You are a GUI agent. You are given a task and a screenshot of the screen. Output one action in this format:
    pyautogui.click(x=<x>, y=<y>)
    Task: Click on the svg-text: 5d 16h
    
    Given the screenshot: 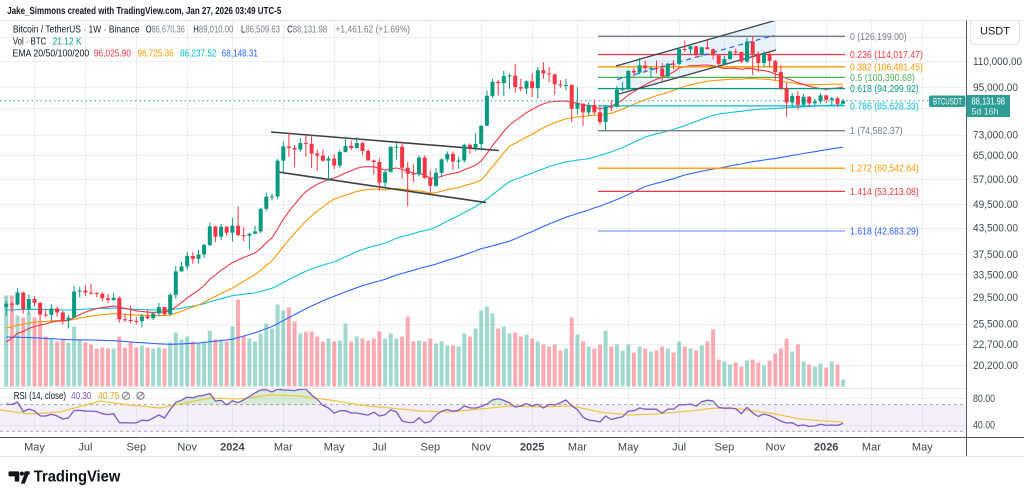 What is the action you would take?
    pyautogui.click(x=985, y=111)
    